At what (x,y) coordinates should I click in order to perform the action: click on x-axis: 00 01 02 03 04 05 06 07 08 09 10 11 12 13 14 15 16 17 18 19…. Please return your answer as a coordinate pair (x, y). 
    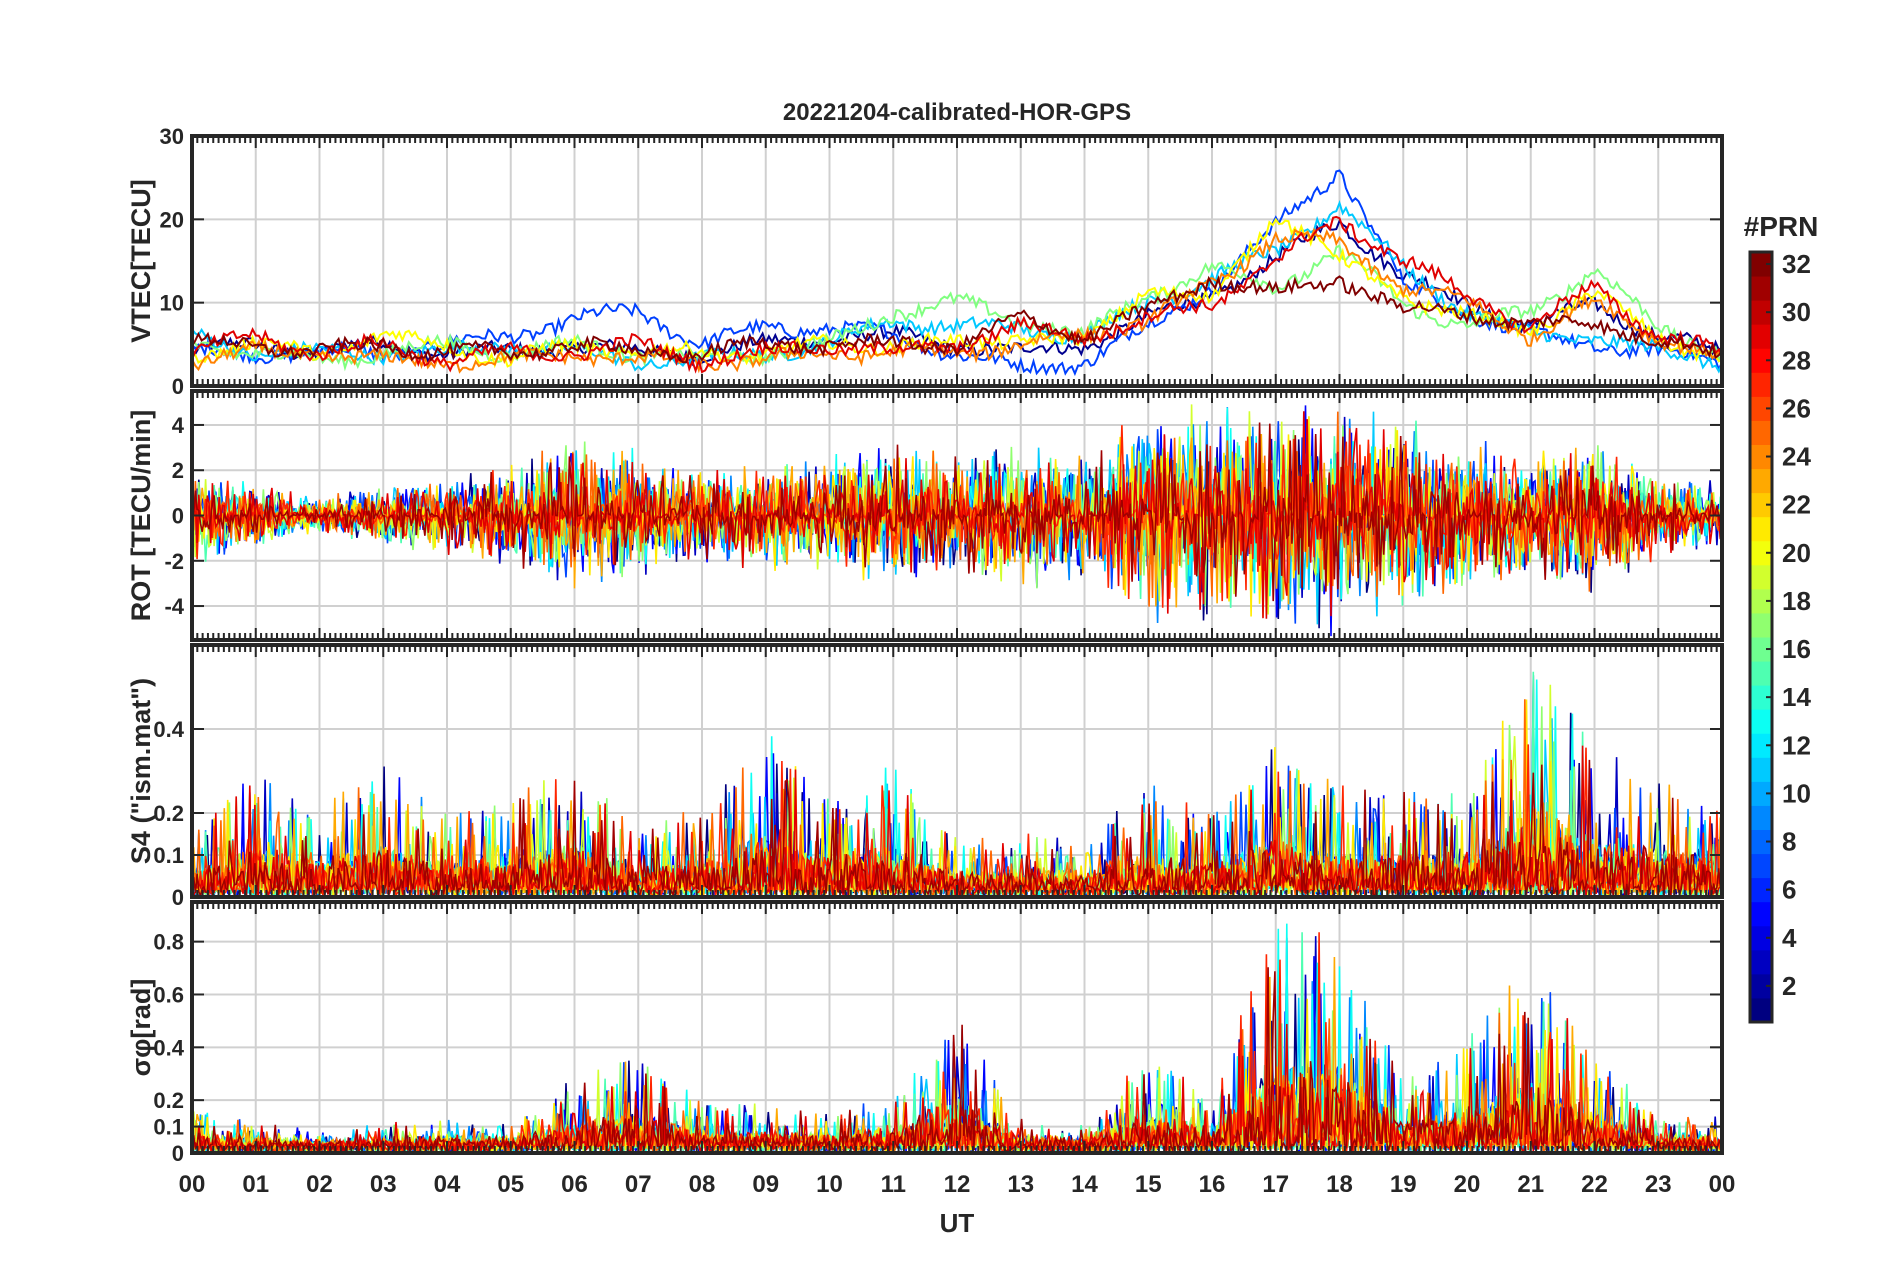
    Looking at the image, I should click on (957, 1184).